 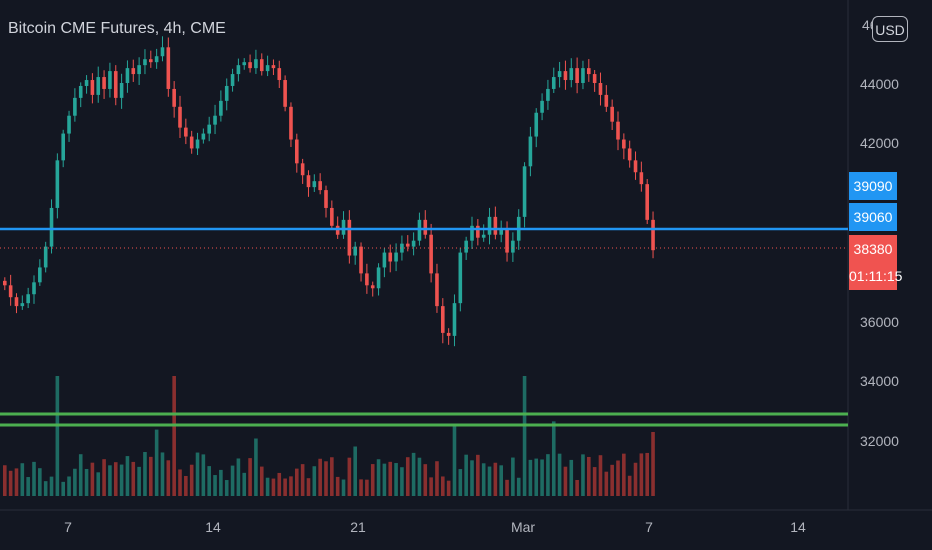 What do you see at coordinates (879, 381) in the screenshot?
I see `price-tick-label: 34000` at bounding box center [879, 381].